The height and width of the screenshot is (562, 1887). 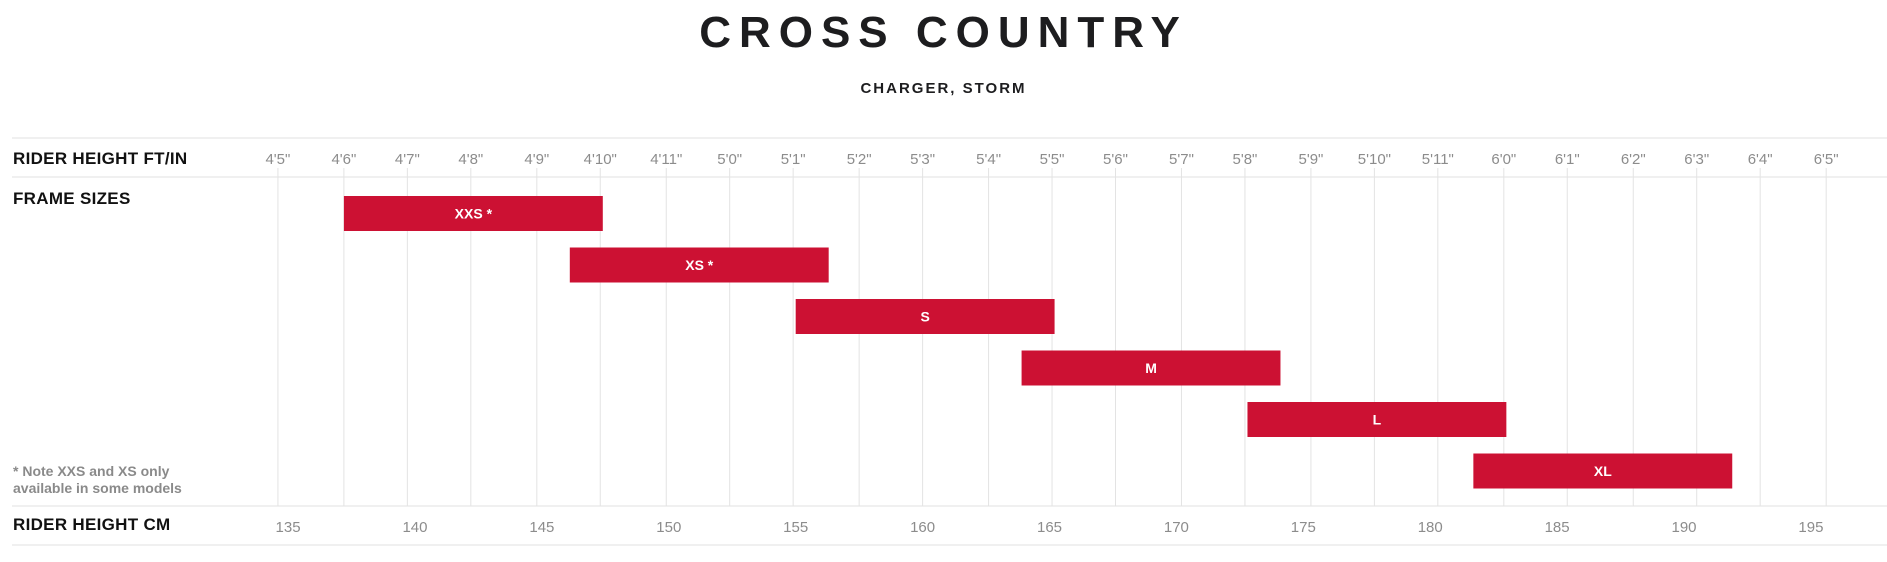 I want to click on ft-tick-label: 4'7", so click(x=407, y=159).